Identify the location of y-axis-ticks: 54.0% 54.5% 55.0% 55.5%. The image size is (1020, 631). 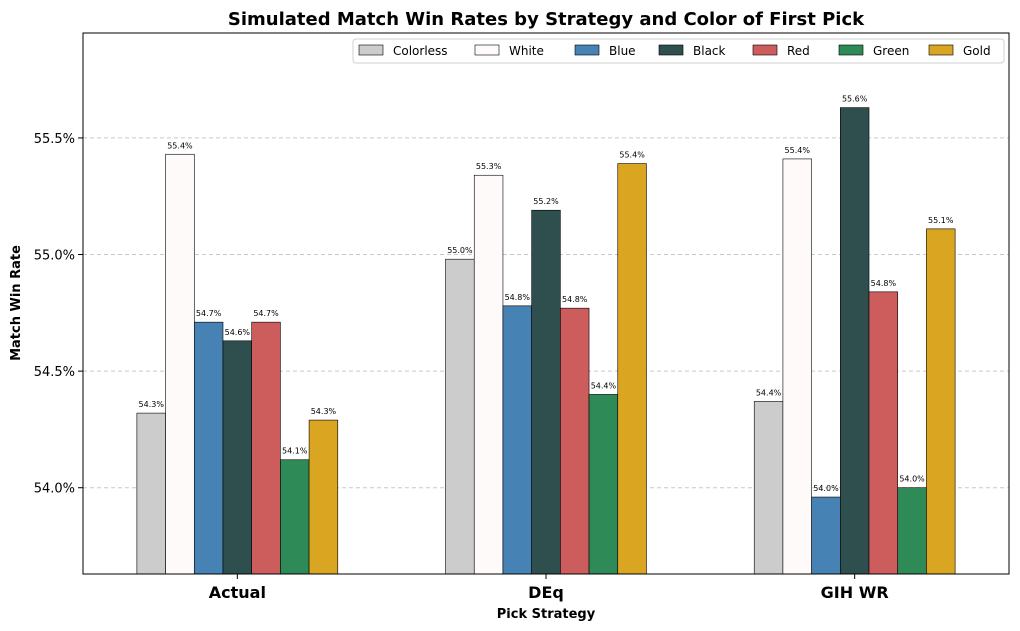
(58, 314).